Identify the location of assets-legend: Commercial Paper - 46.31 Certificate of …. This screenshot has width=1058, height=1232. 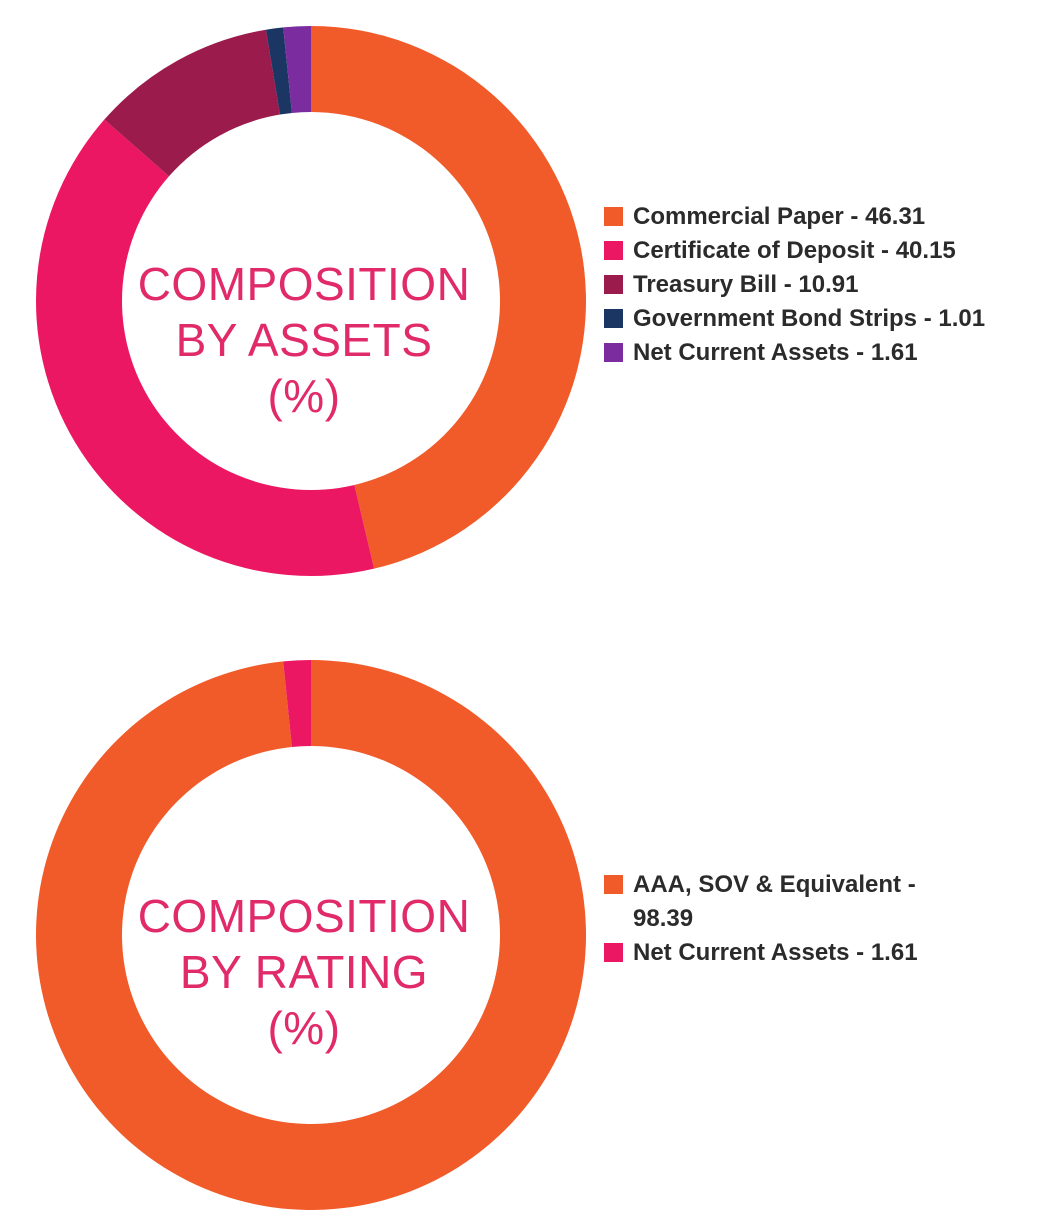
(794, 285).